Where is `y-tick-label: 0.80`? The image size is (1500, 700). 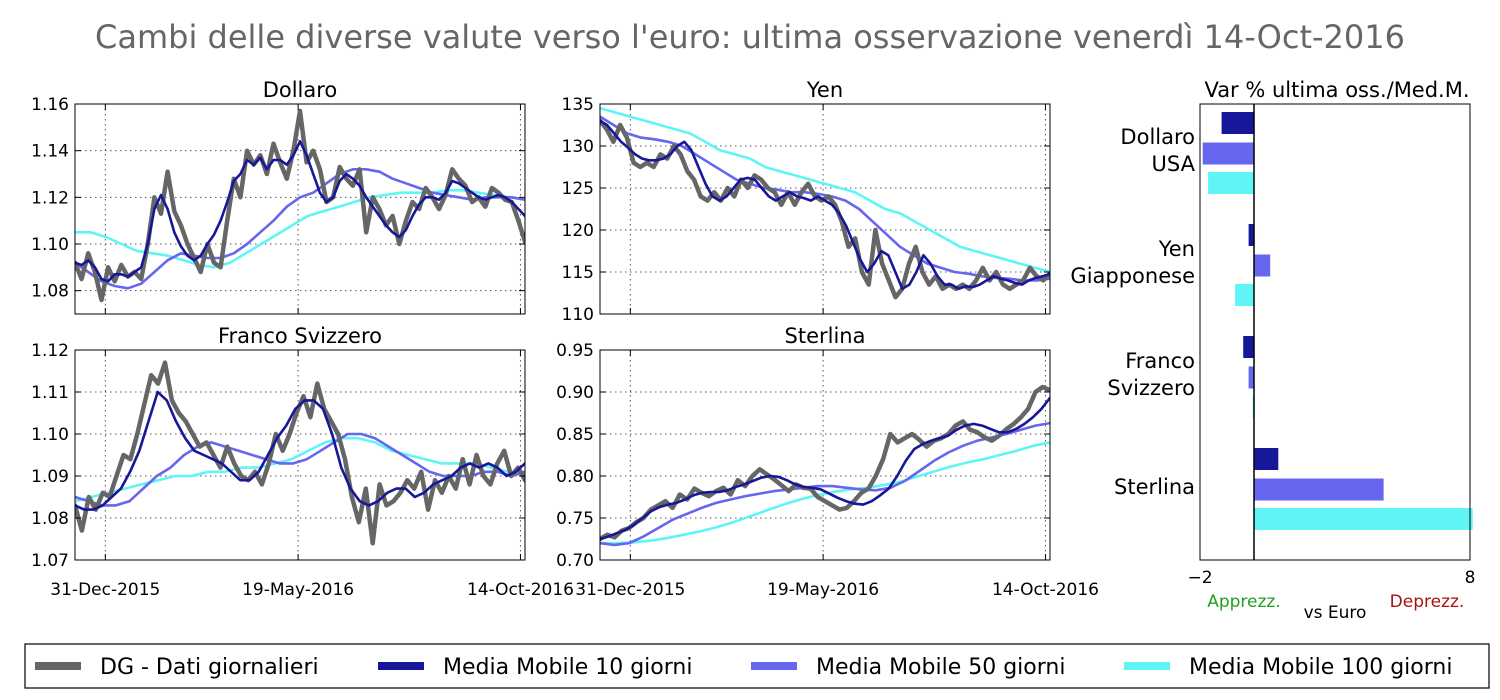
y-tick-label: 0.80 is located at coordinates (575, 477).